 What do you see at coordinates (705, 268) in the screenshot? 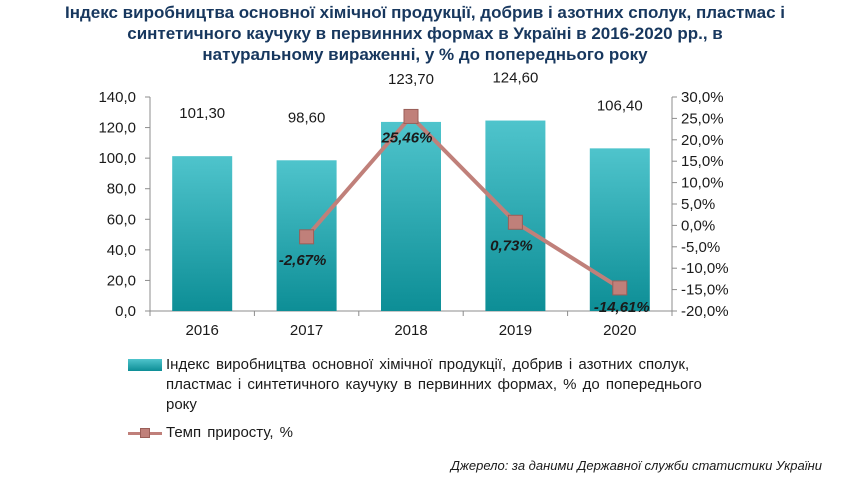
I see `y-right-tick-label: -10,0%` at bounding box center [705, 268].